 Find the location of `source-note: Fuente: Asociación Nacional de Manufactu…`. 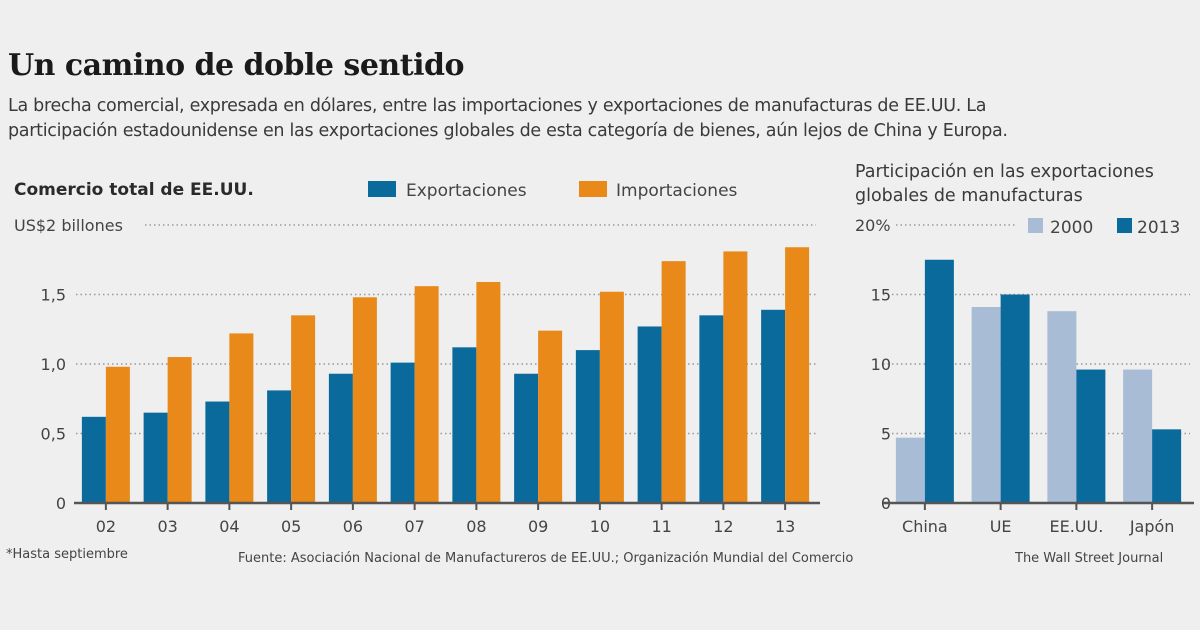

source-note: Fuente: Asociación Nacional de Manufactu… is located at coordinates (545, 558).